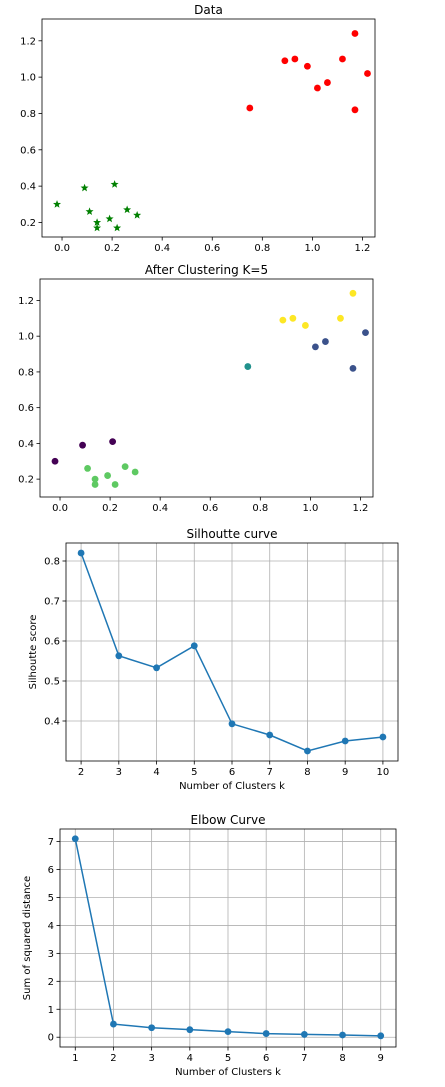  I want to click on x-tick-label: 3, so click(119, 772).